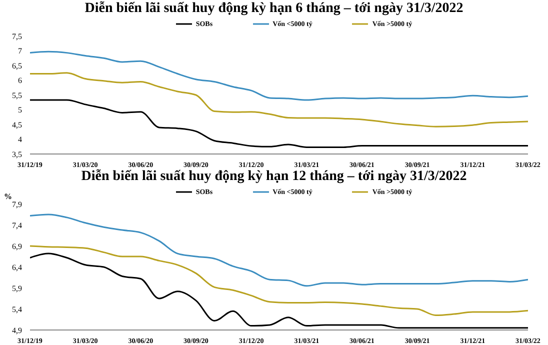 The image size is (548, 345). Describe the element at coordinates (20, 110) in the screenshot. I see `y-tick-label: 5` at that location.